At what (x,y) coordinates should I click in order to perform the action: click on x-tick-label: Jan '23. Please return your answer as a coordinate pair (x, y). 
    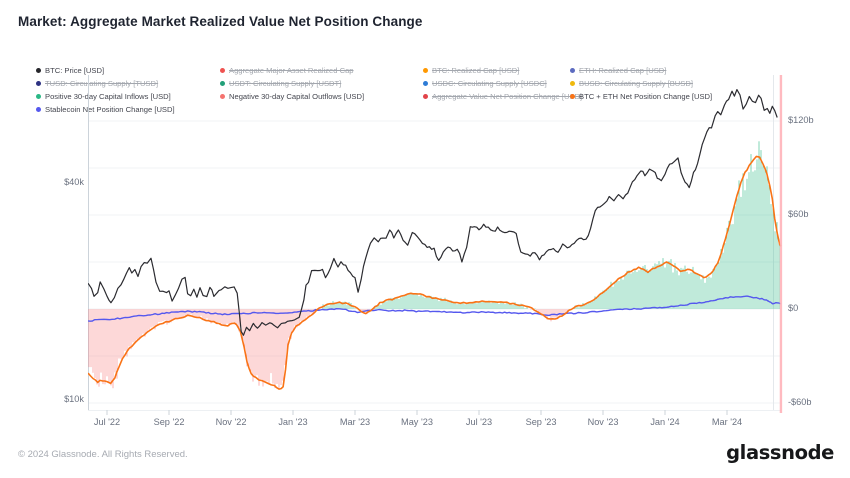
    Looking at the image, I should click on (293, 422).